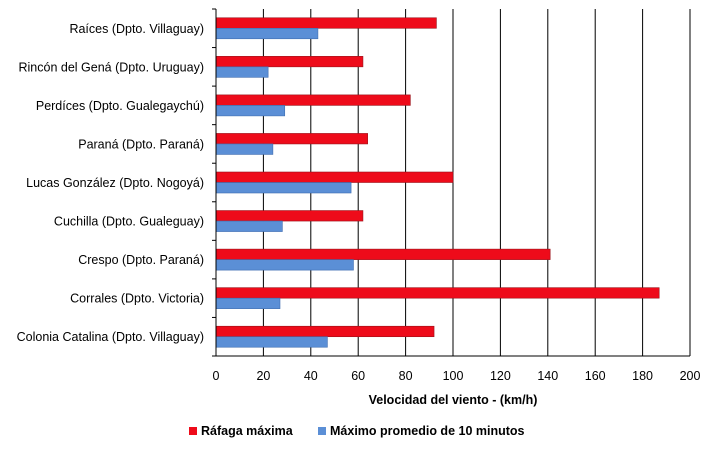  What do you see at coordinates (120, 106) in the screenshot?
I see `category-label: Perdíces (Dpto. Gualegaychú)` at bounding box center [120, 106].